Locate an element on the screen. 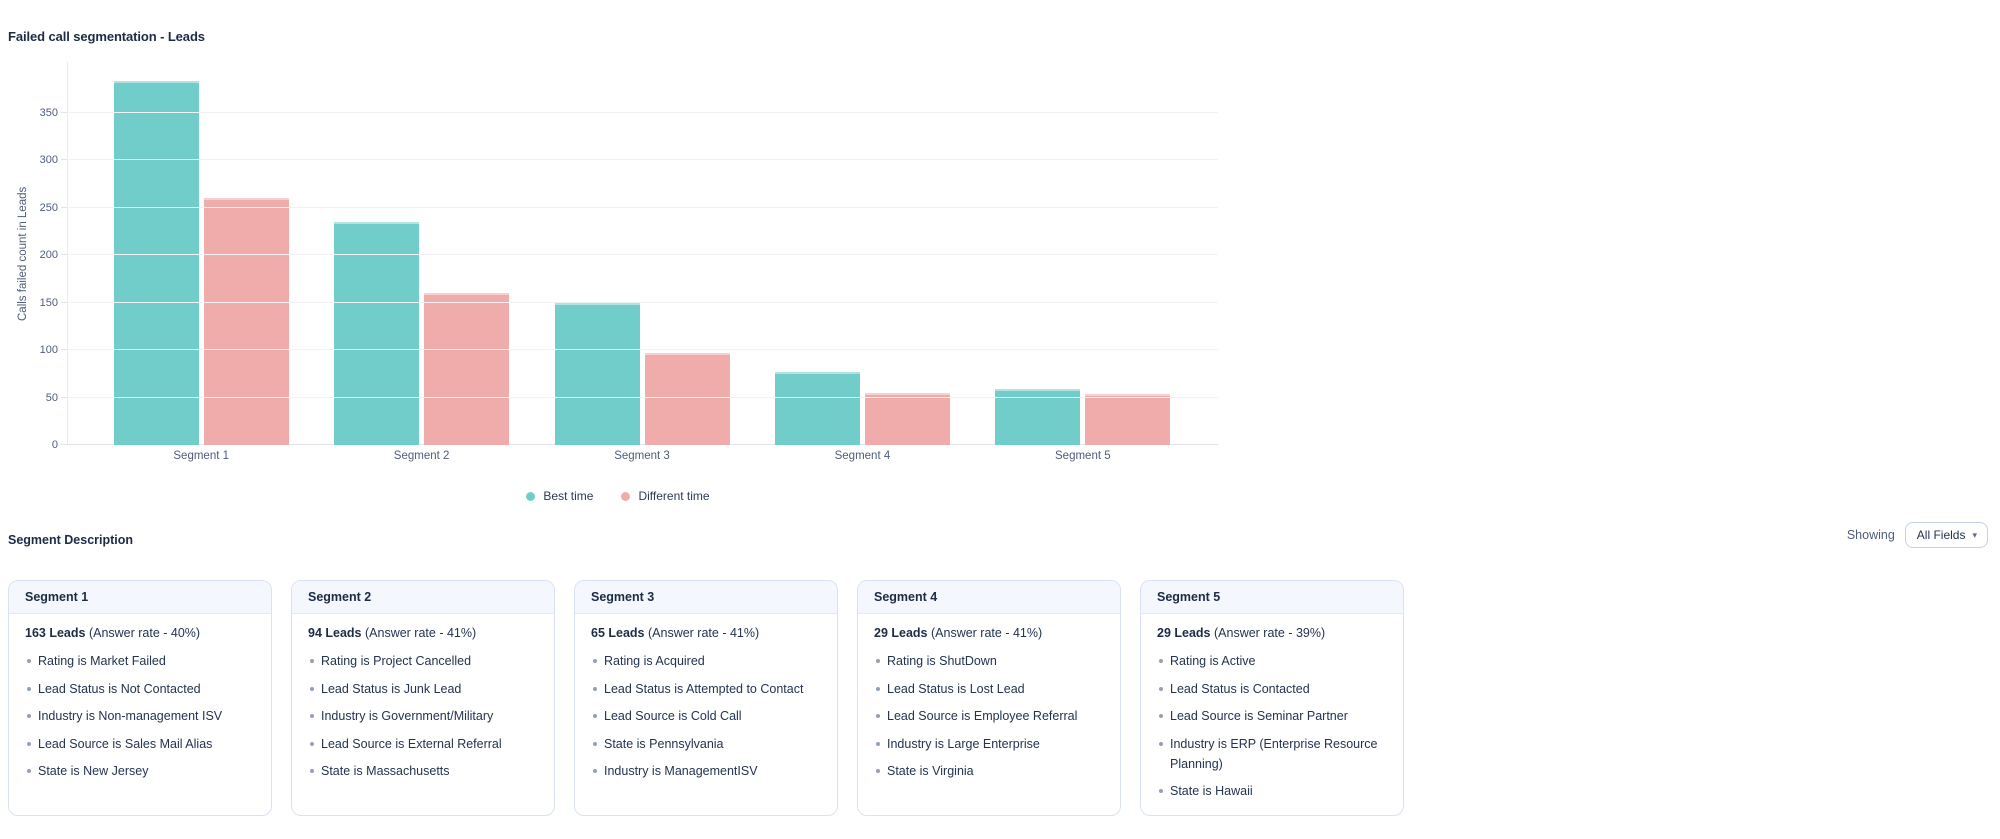  y-axis-line is located at coordinates (67, 253).